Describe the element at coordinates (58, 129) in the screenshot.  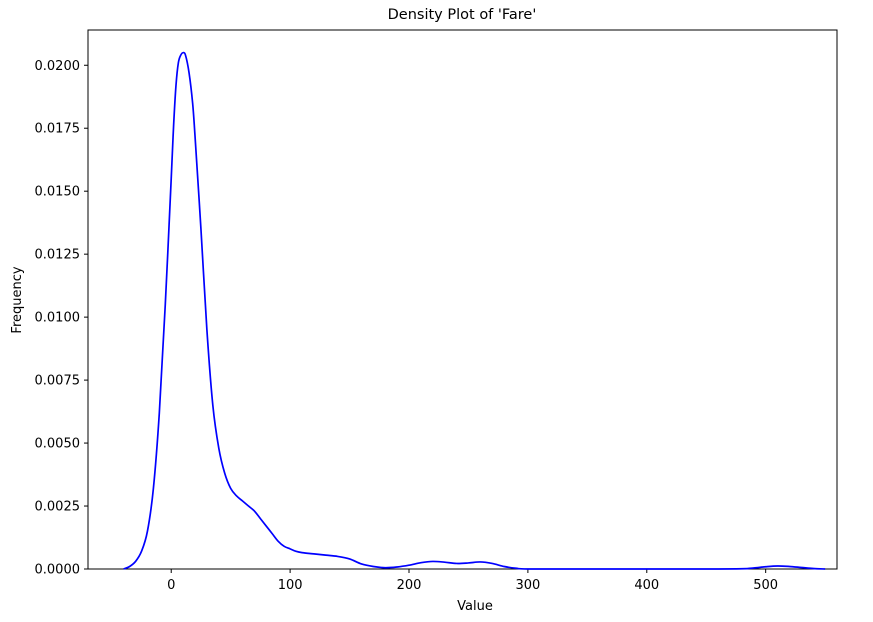
I see `y-tick-label: 0.0175` at that location.